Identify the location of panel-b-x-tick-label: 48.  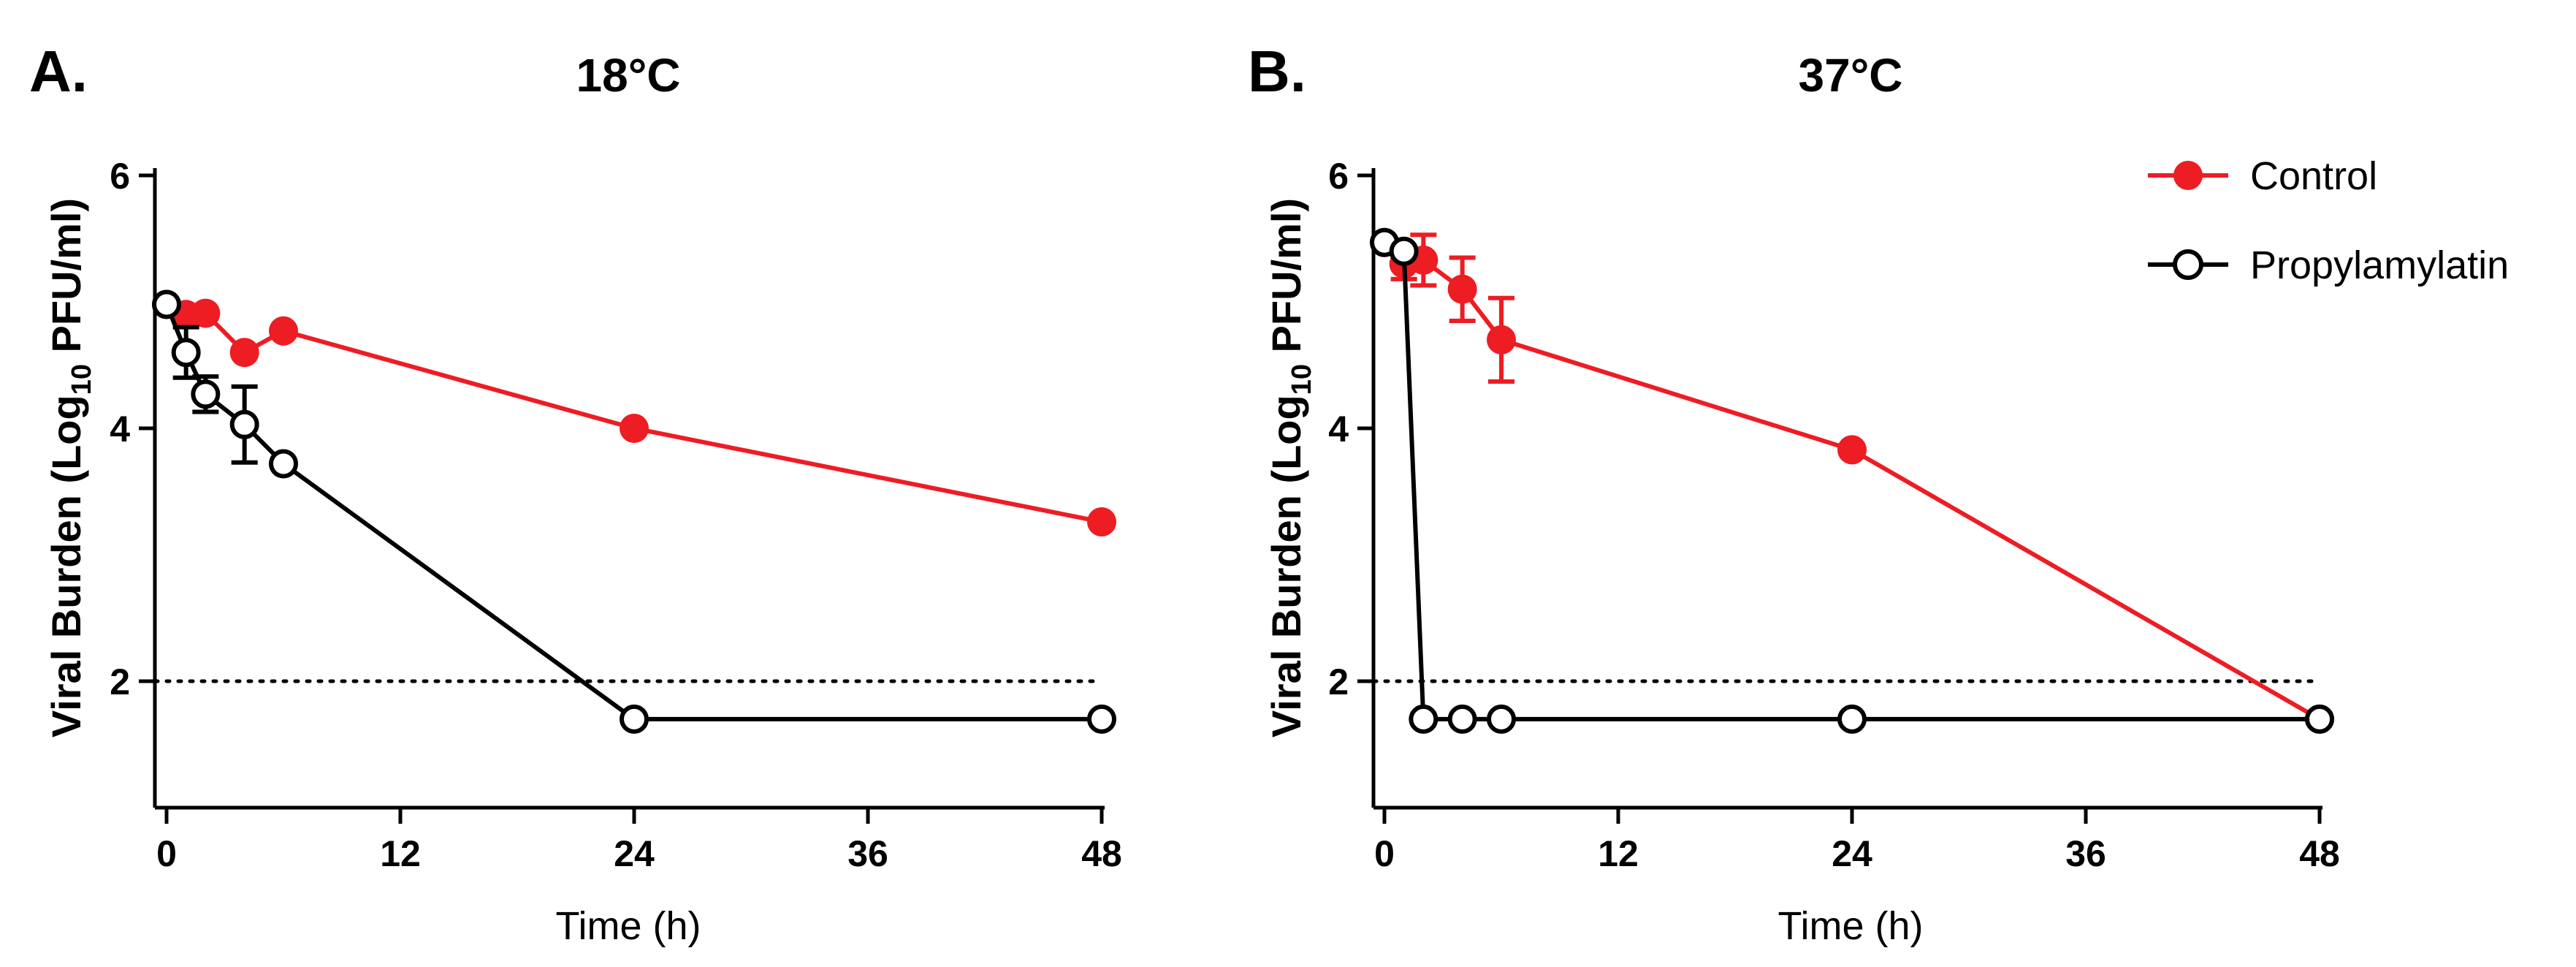
(2319, 853).